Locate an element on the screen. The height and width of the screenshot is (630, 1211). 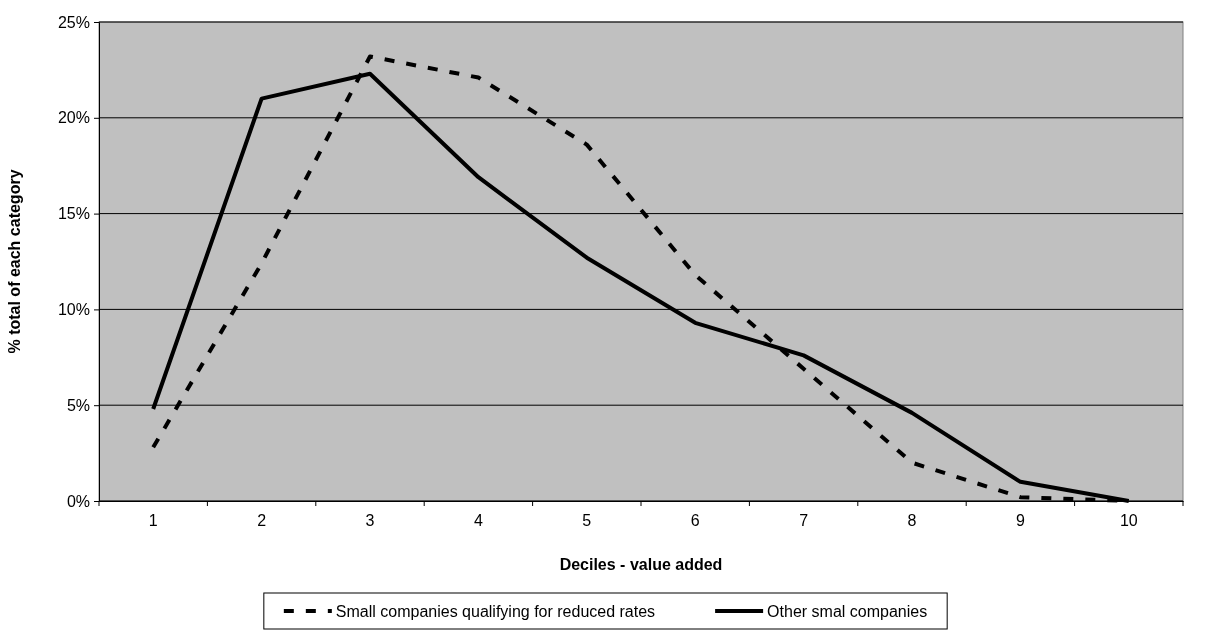
x-tick-label: 6 is located at coordinates (695, 521).